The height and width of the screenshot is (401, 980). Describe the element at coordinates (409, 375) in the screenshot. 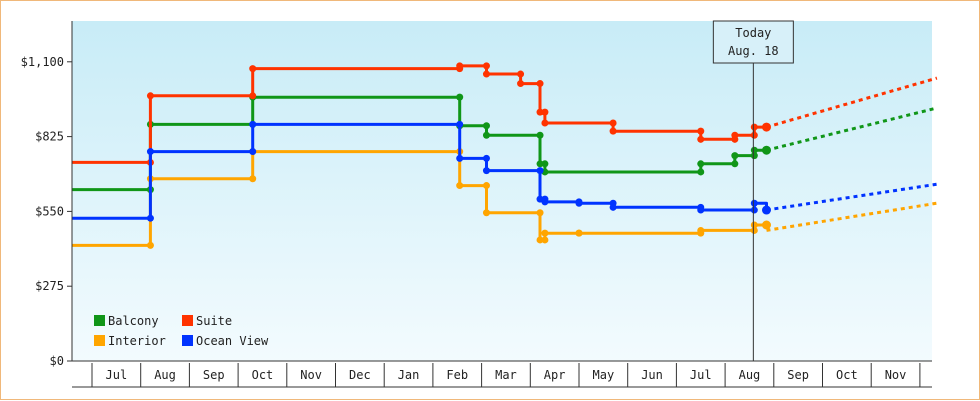

I see `x-tick-label: Jan` at that location.